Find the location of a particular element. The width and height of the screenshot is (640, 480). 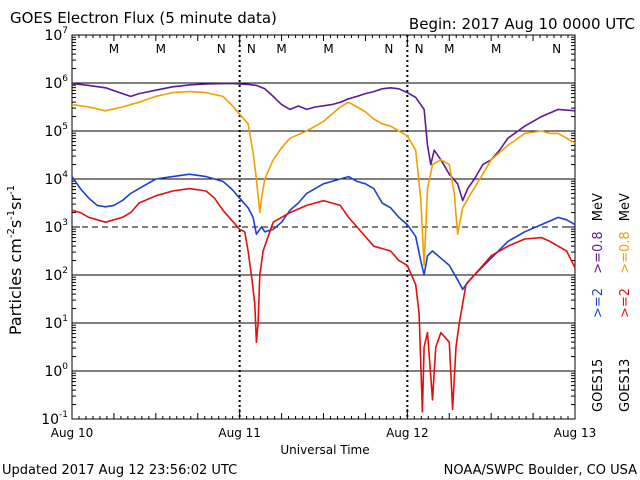

begin-date-label: Begin: 2017 Aug 10 0000 UTC is located at coordinates (522, 24).